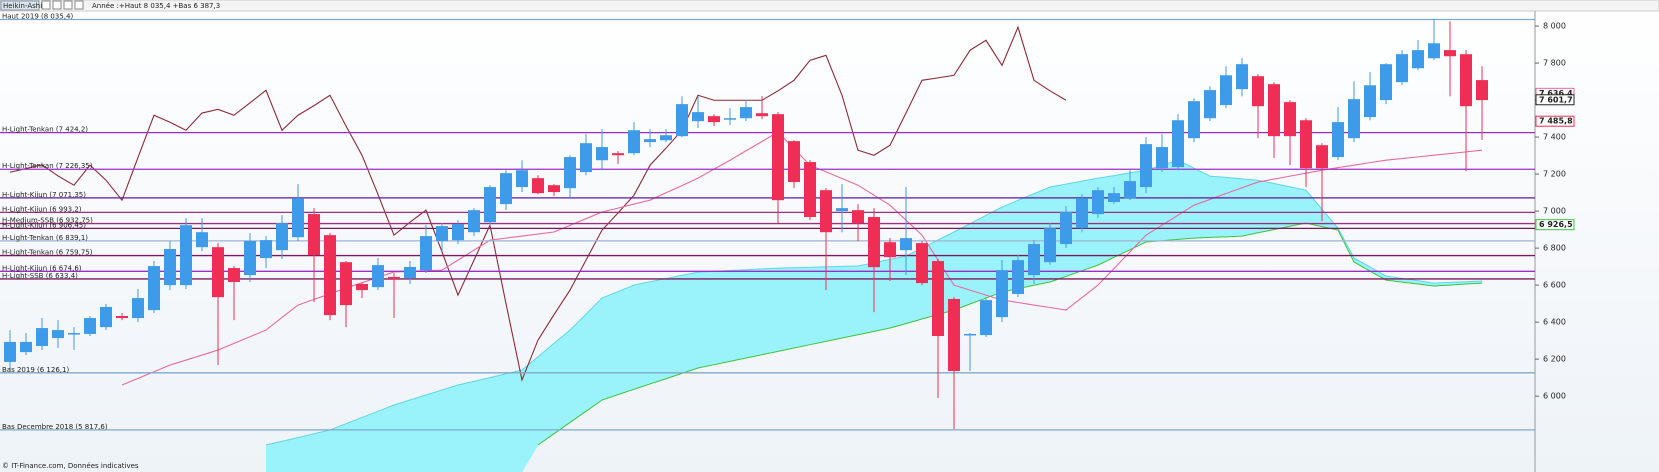  Describe the element at coordinates (1554, 174) in the screenshot. I see `y-tick-label: 7 200` at that location.